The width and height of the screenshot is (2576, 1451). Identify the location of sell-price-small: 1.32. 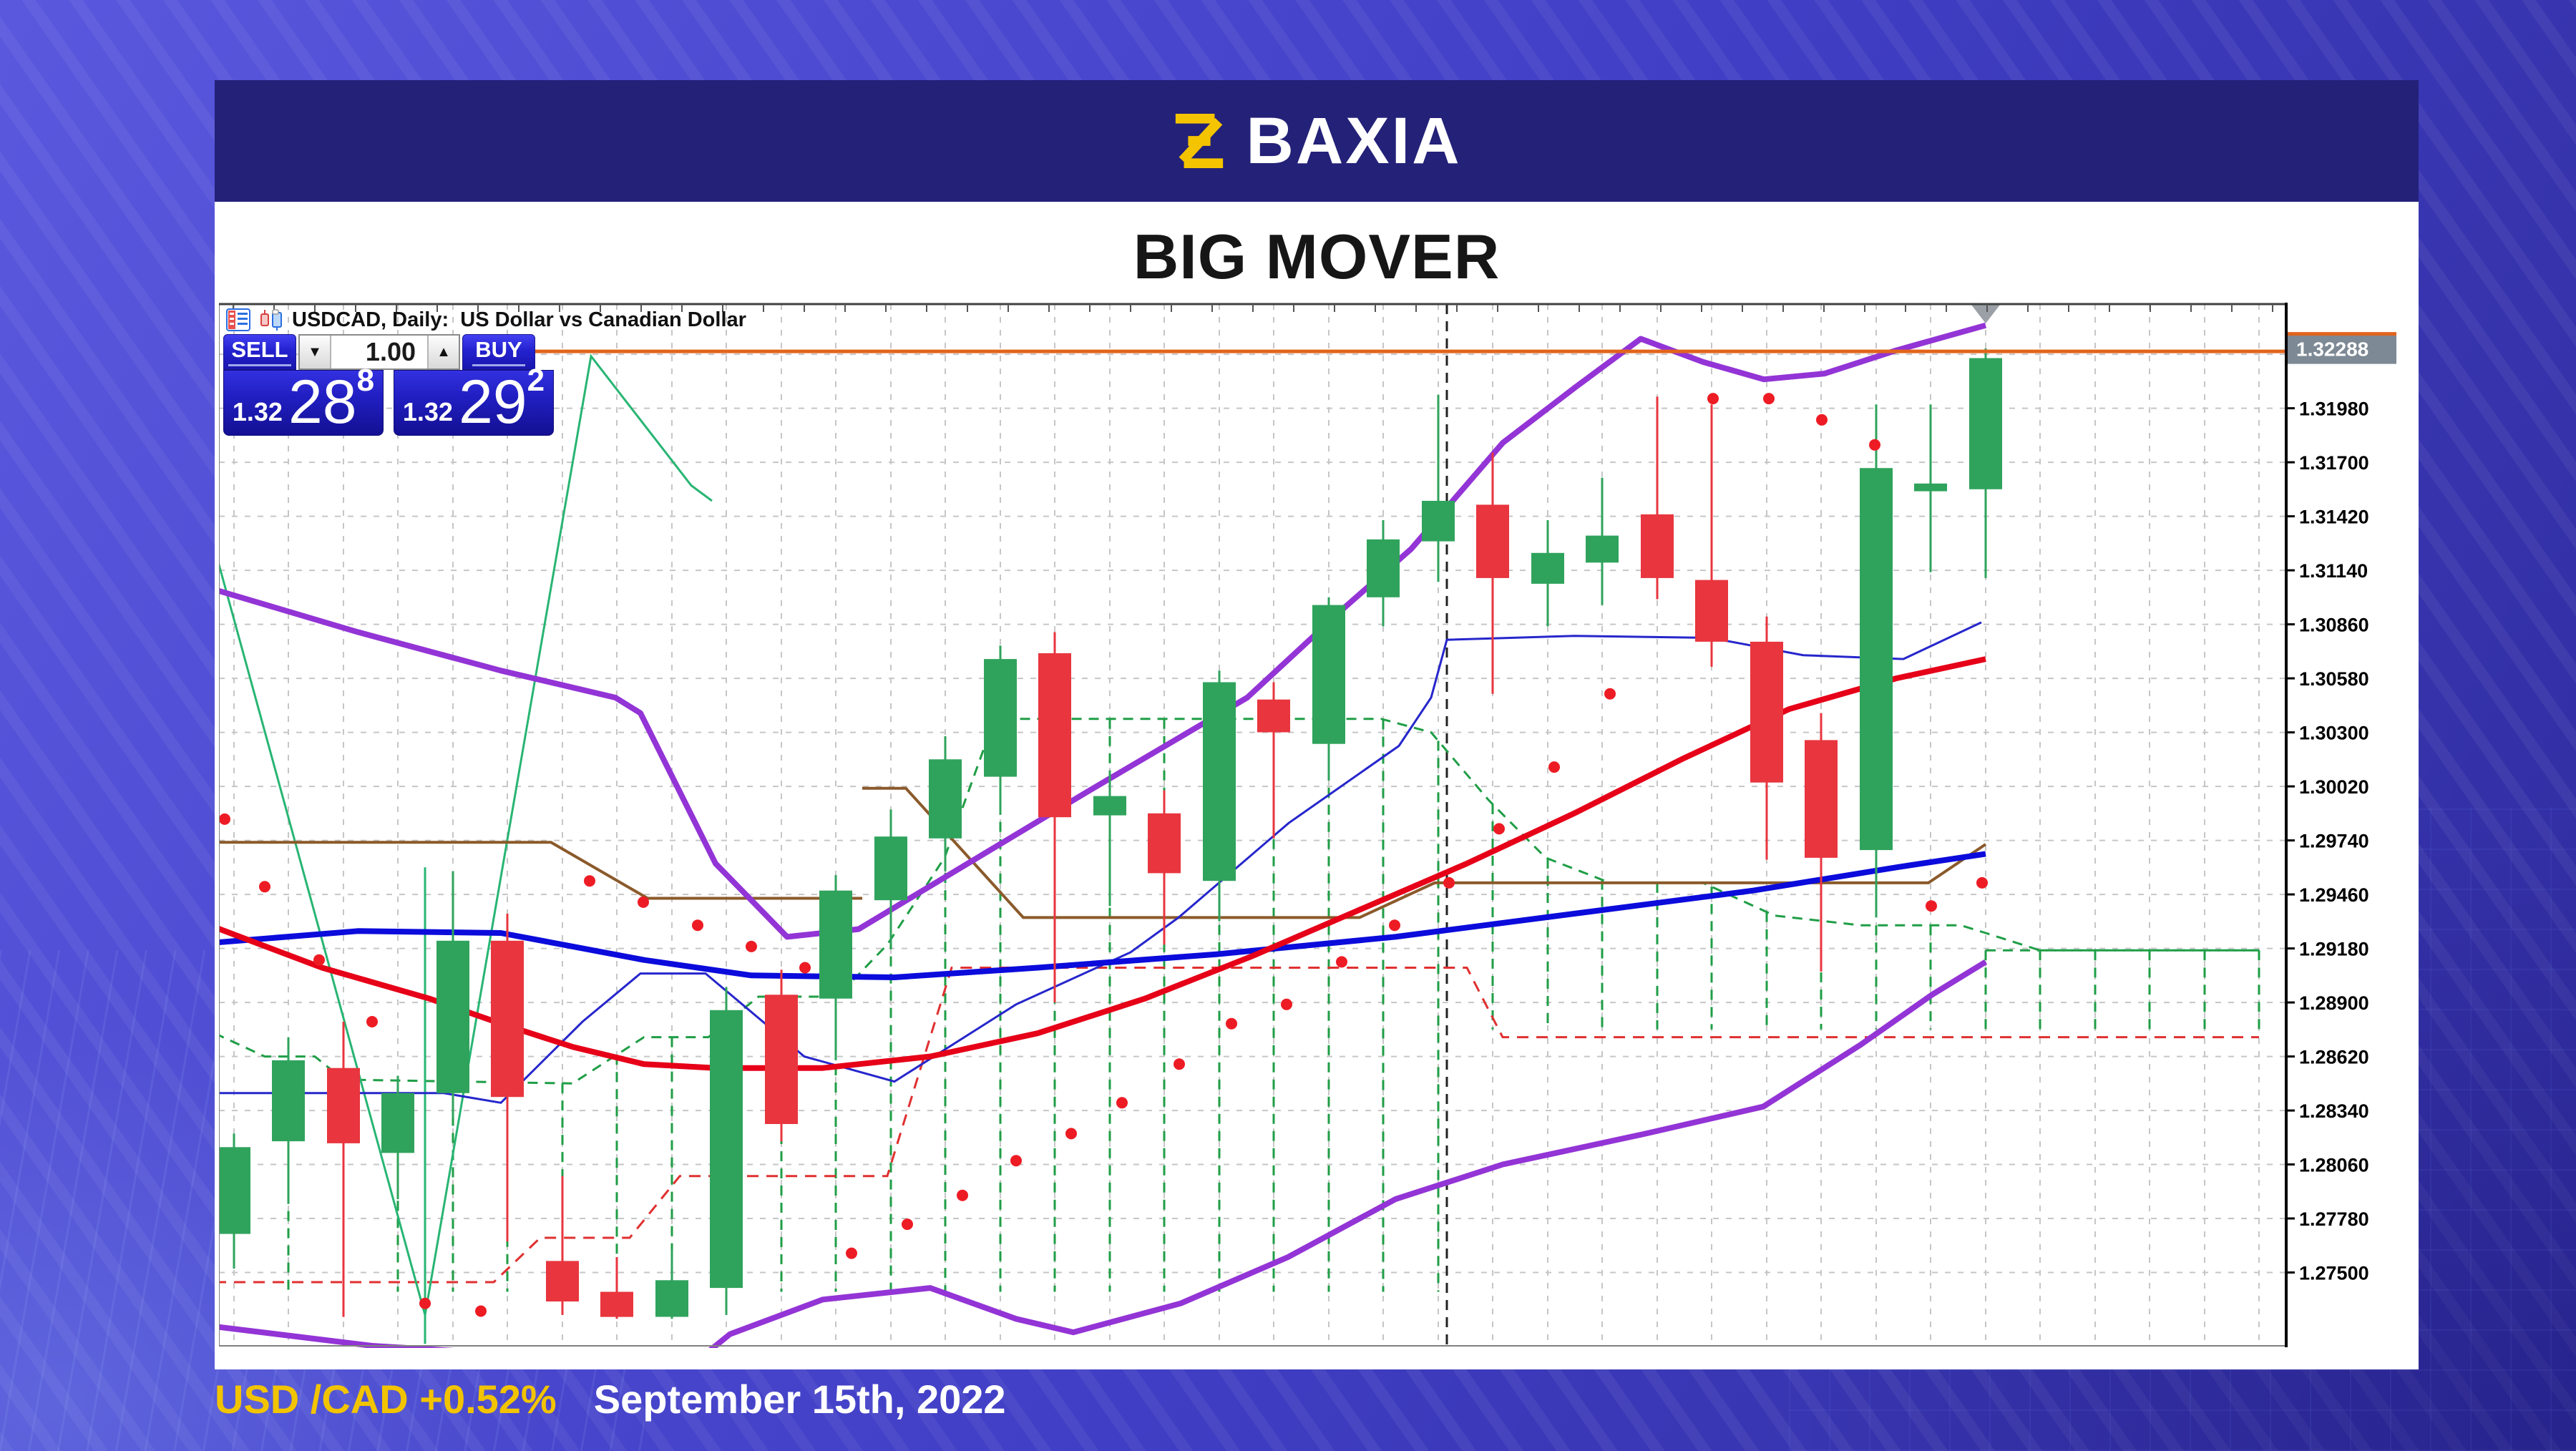
(257, 411).